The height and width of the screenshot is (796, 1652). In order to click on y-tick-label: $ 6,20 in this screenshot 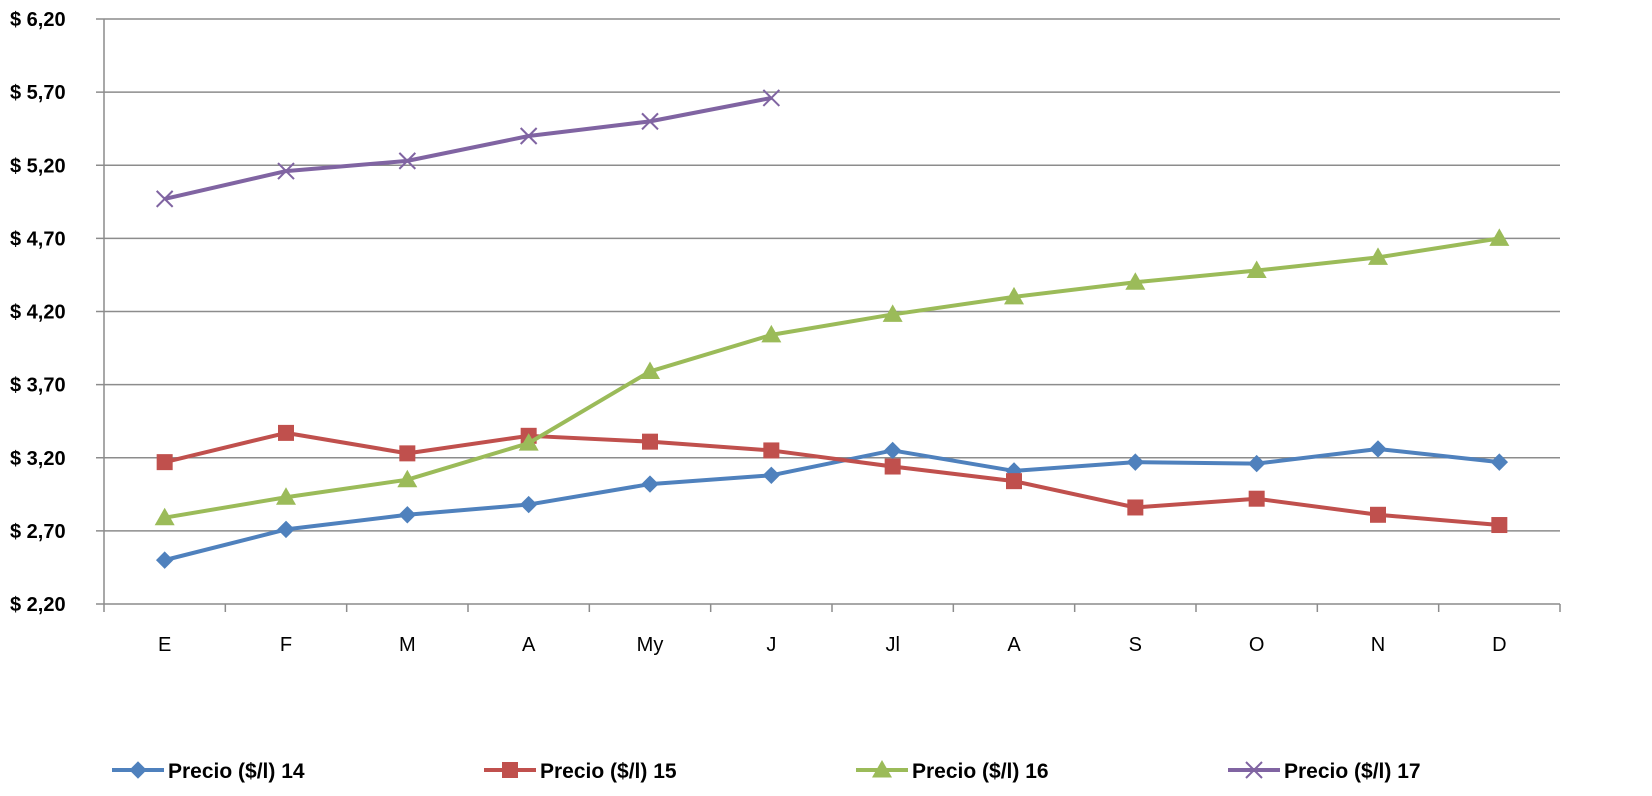, I will do `click(38, 20)`.